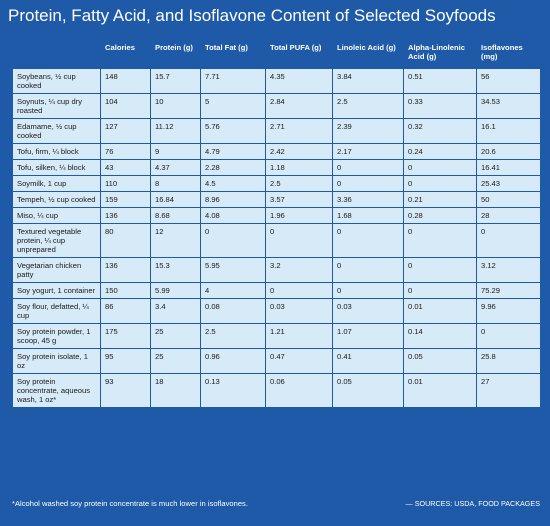 This screenshot has width=550, height=526. What do you see at coordinates (175, 81) in the screenshot?
I see `table-cell: 15.7` at bounding box center [175, 81].